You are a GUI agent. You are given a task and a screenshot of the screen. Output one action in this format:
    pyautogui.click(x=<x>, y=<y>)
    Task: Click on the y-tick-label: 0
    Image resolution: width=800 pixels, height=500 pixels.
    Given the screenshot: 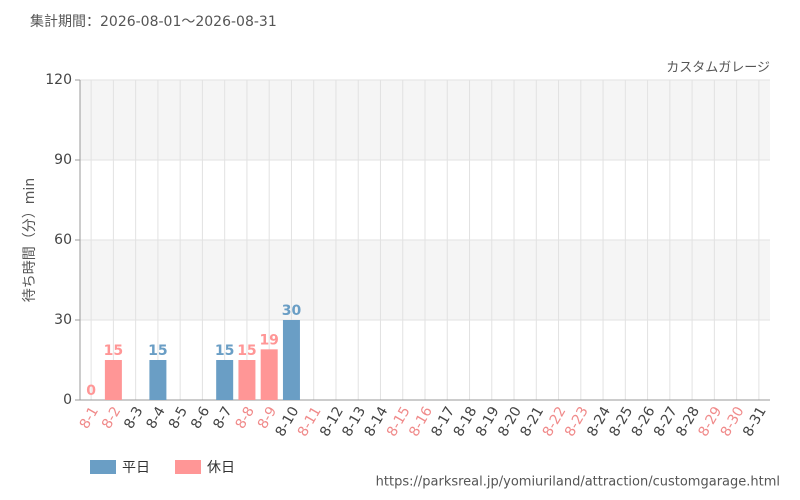 What is the action you would take?
    pyautogui.click(x=67, y=400)
    